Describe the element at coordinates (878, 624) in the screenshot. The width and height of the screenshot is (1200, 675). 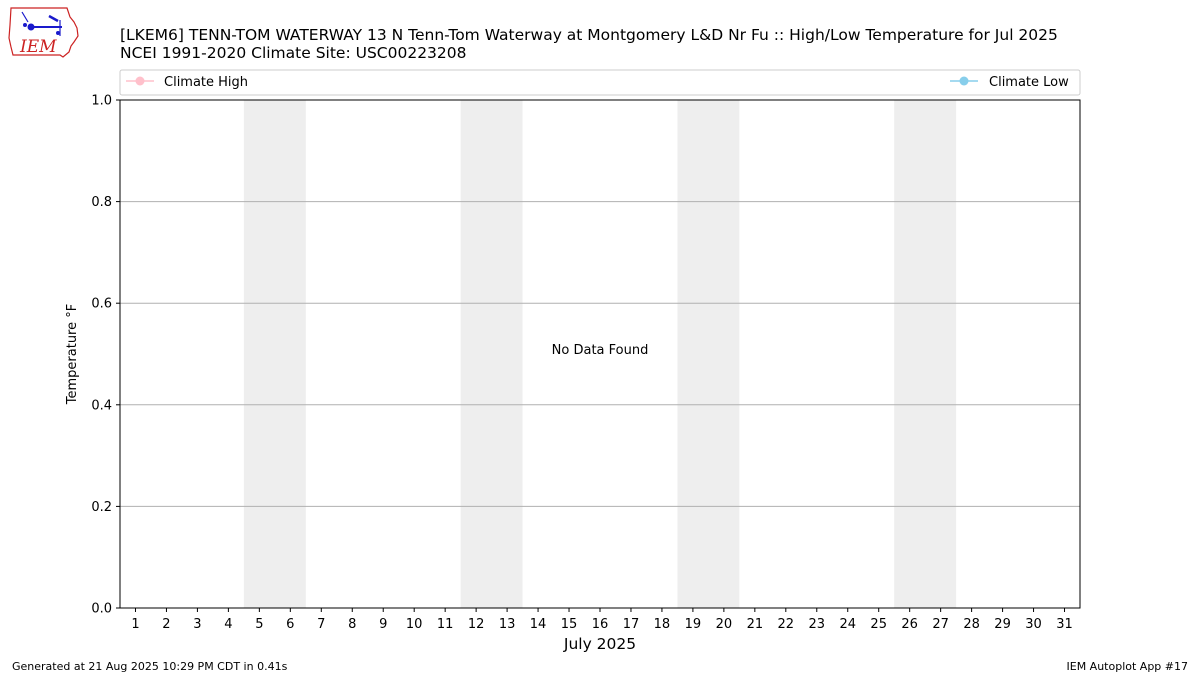
I see `x-tick-label: 25` at that location.